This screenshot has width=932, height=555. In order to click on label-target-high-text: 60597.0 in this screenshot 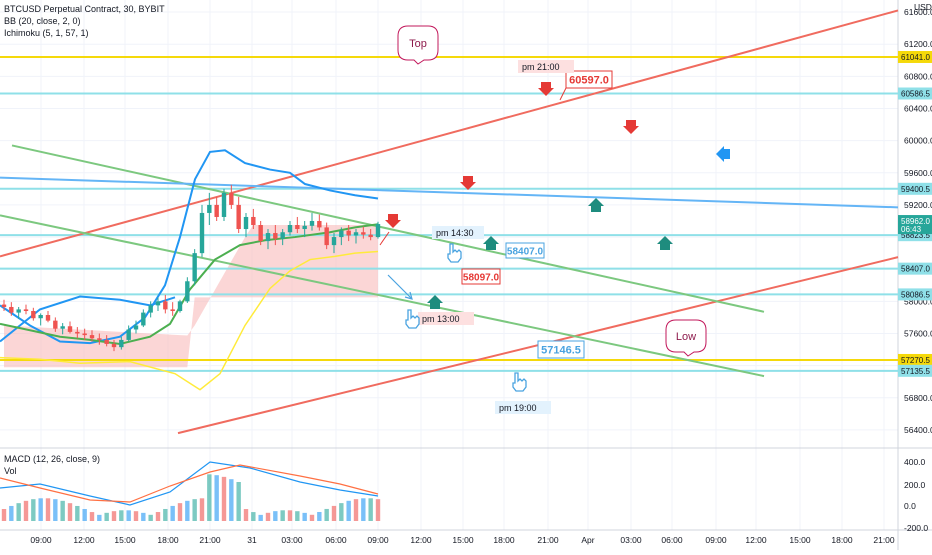, I will do `click(589, 81)`.